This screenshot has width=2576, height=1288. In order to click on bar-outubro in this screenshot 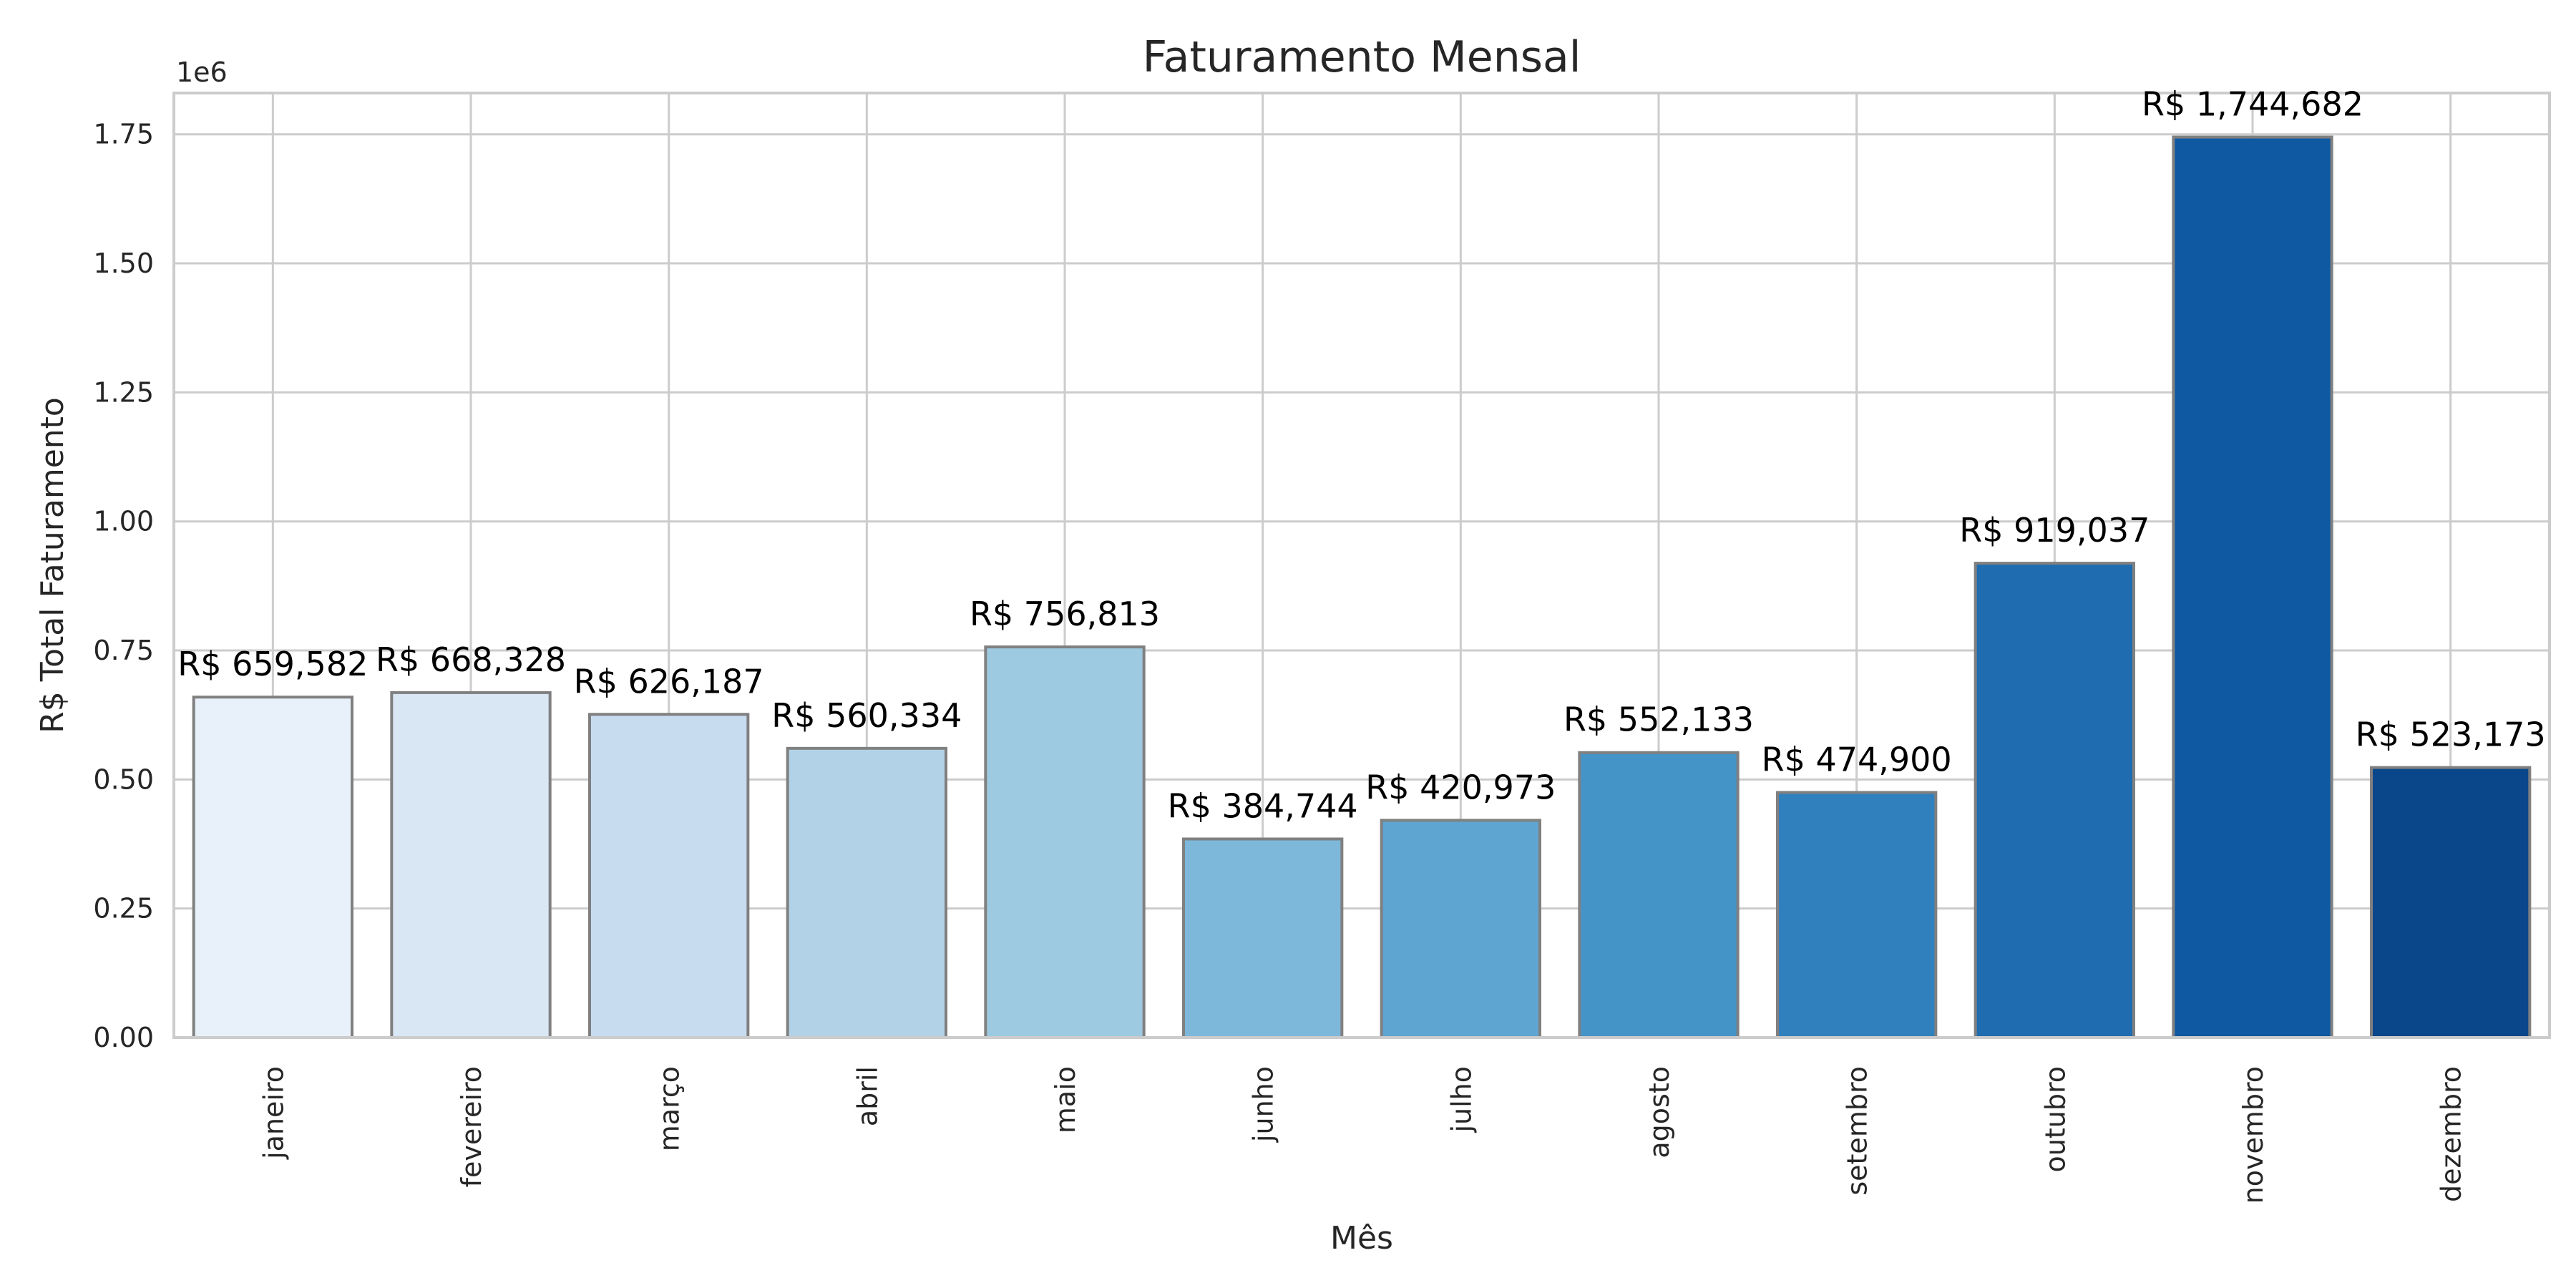, I will do `click(2055, 800)`.